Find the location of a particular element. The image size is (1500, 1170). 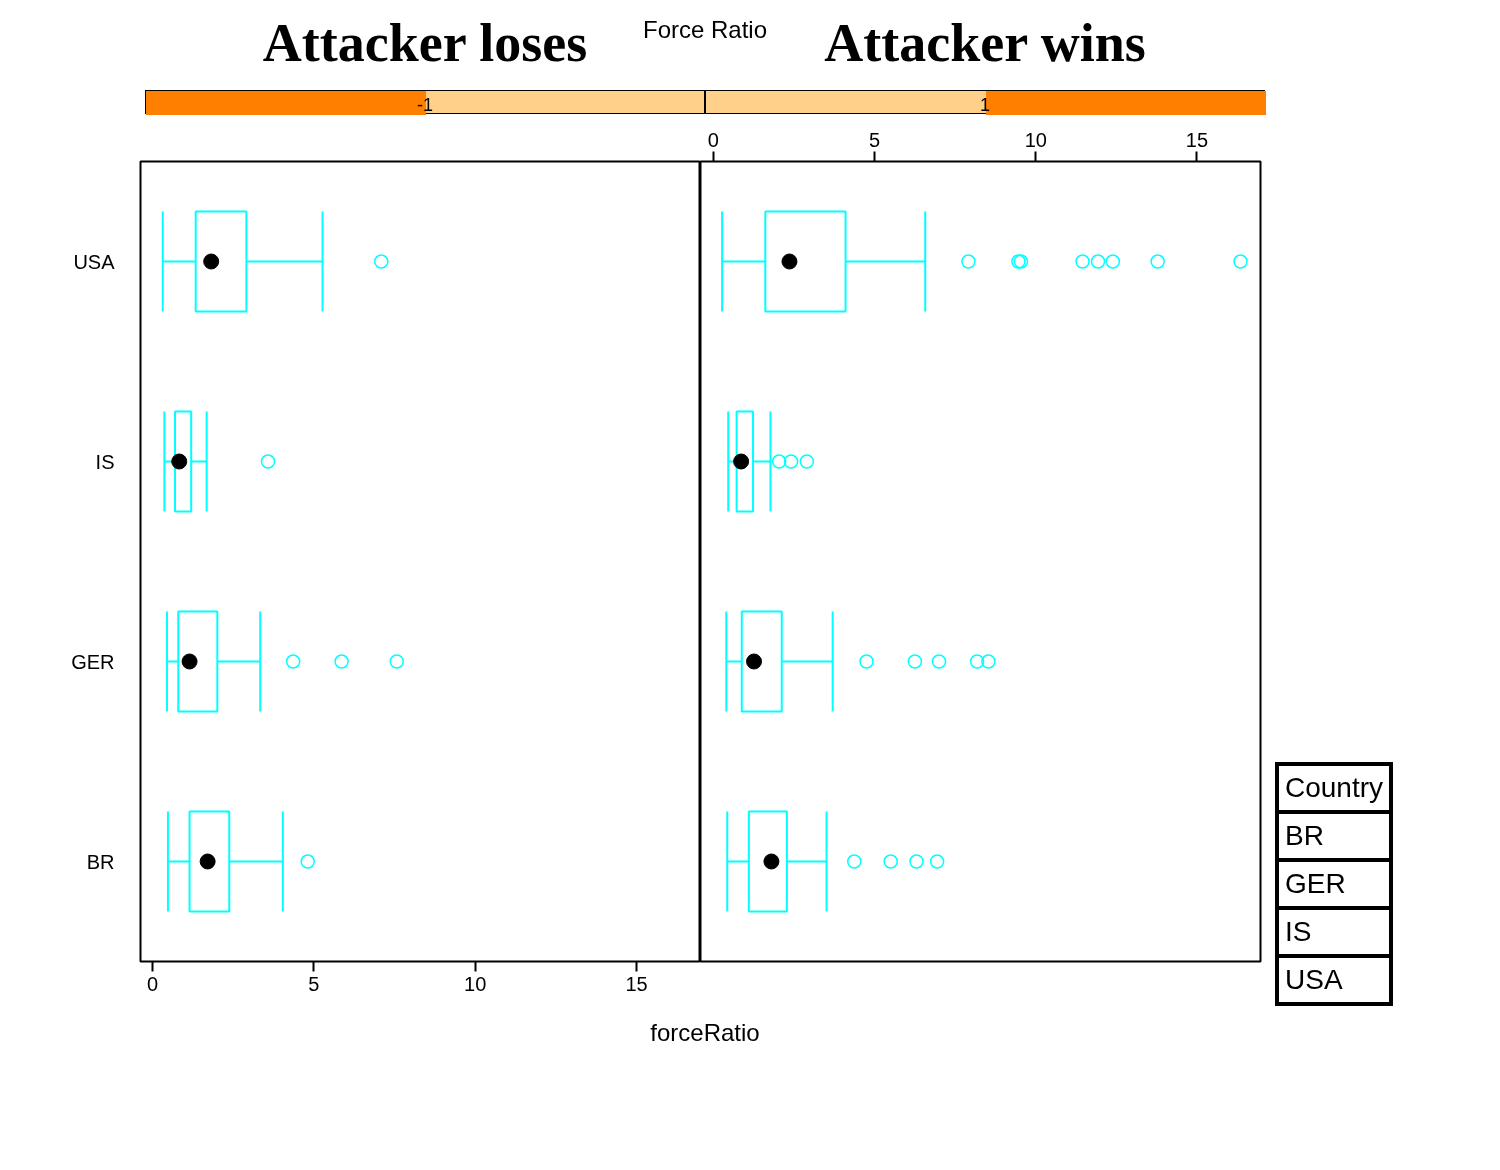

chart-subtitle: -1 is located at coordinates (425, 105).